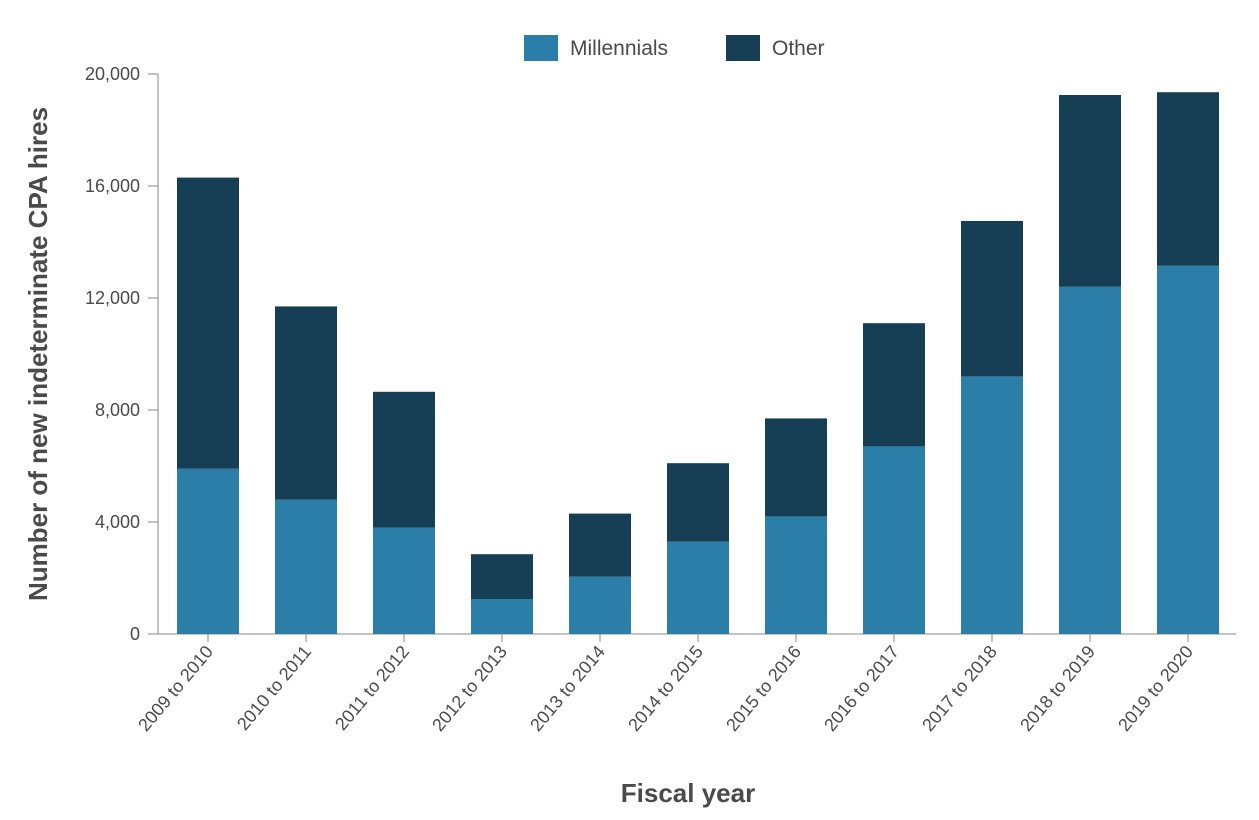  I want to click on x-tick-label: 2018 to 2019, so click(1057, 688).